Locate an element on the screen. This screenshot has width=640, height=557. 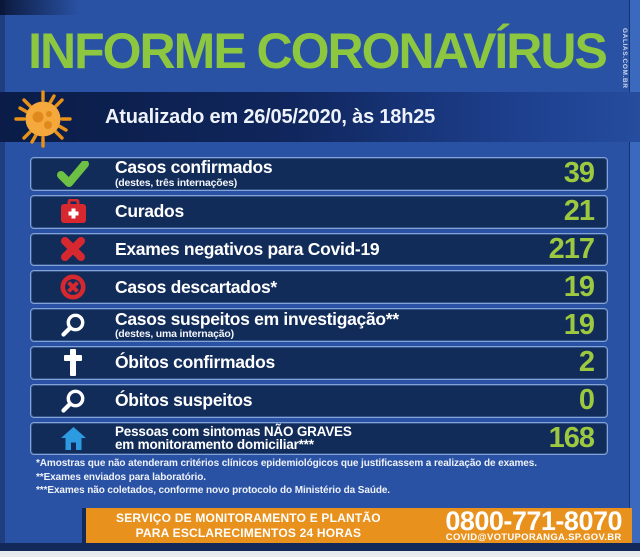
stat-label: Casos confirmados is located at coordinates (194, 167).